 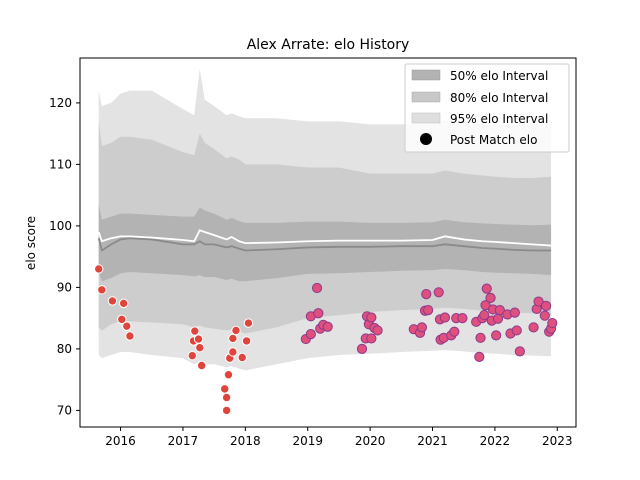 What do you see at coordinates (499, 98) in the screenshot?
I see `legend-label-80: 80% elo Interval` at bounding box center [499, 98].